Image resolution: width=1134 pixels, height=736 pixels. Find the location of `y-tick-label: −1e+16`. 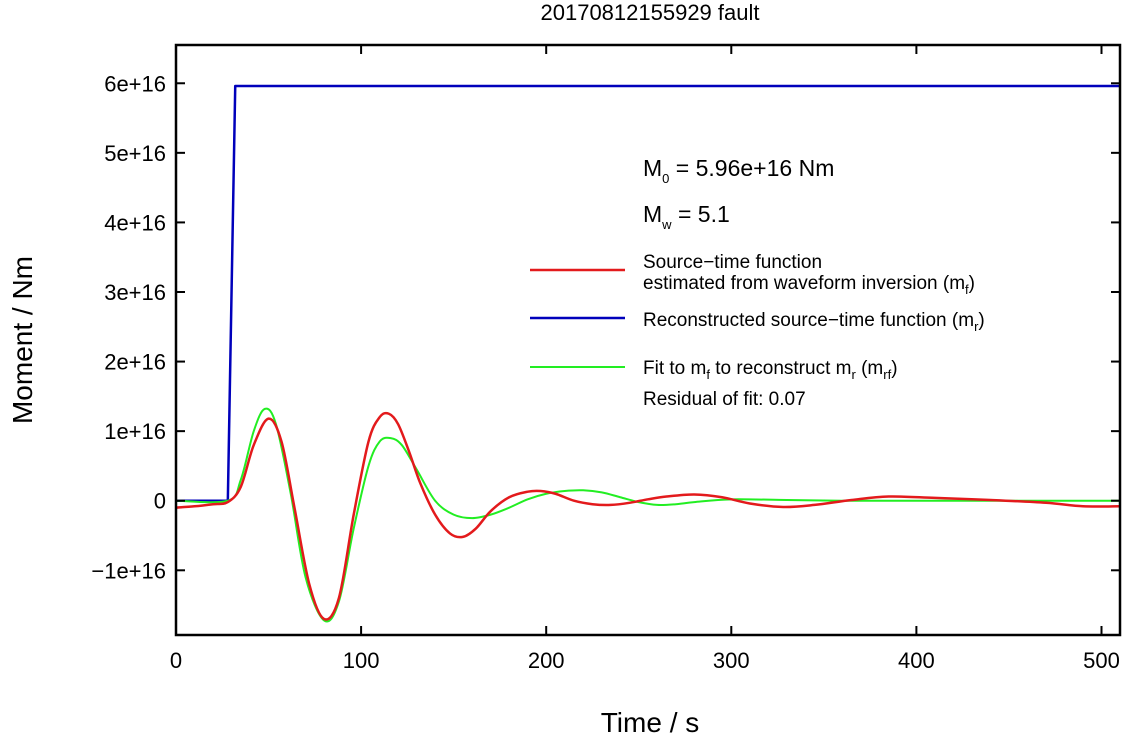

y-tick-label: −1e+16 is located at coordinates (128, 570).